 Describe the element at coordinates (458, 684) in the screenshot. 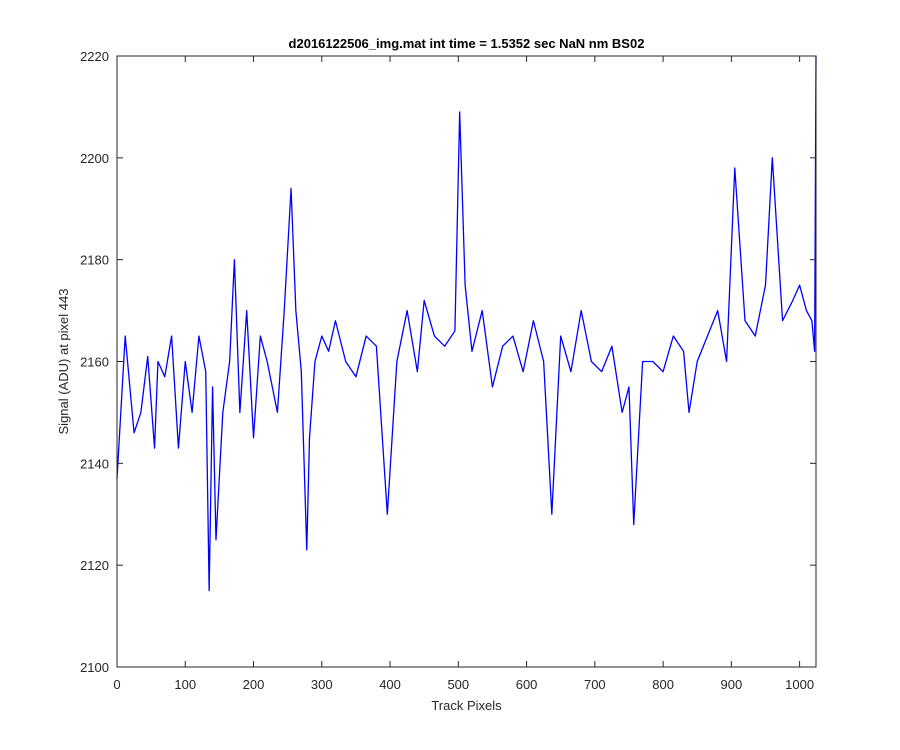

I see `x-tick-label: 500` at that location.